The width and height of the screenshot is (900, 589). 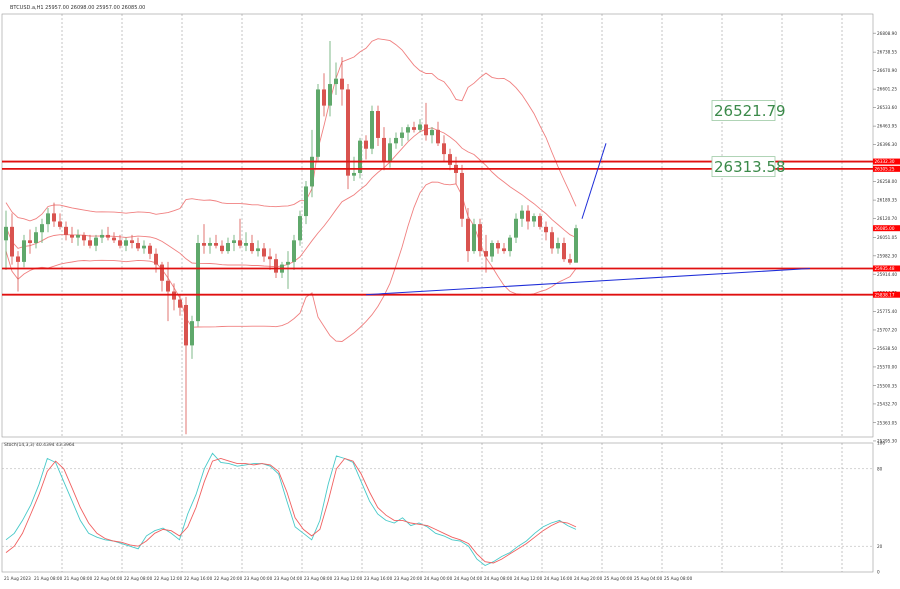 I want to click on price-tick-label: 25432.70, so click(x=887, y=404).